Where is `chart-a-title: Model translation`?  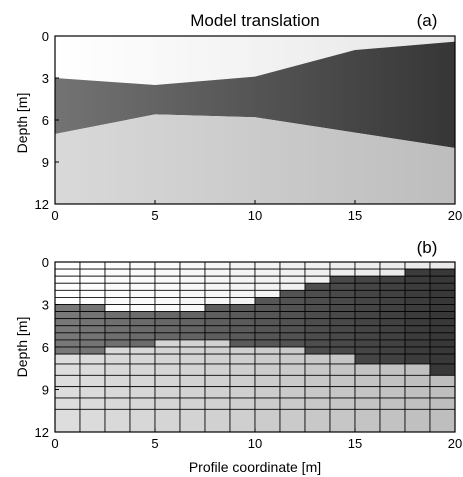 chart-a-title: Model translation is located at coordinates (254, 20).